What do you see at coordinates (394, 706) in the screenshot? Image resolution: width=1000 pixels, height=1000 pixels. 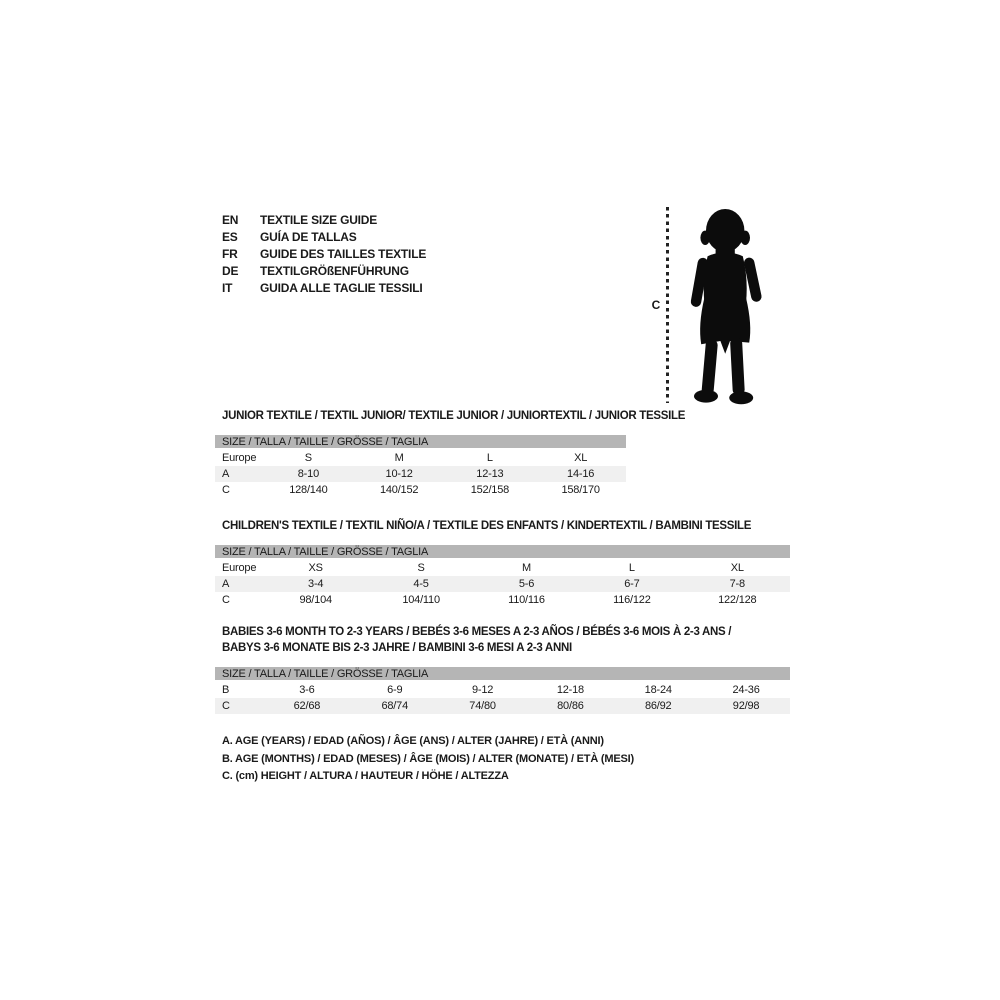 I see `height-cell: 68/74` at bounding box center [394, 706].